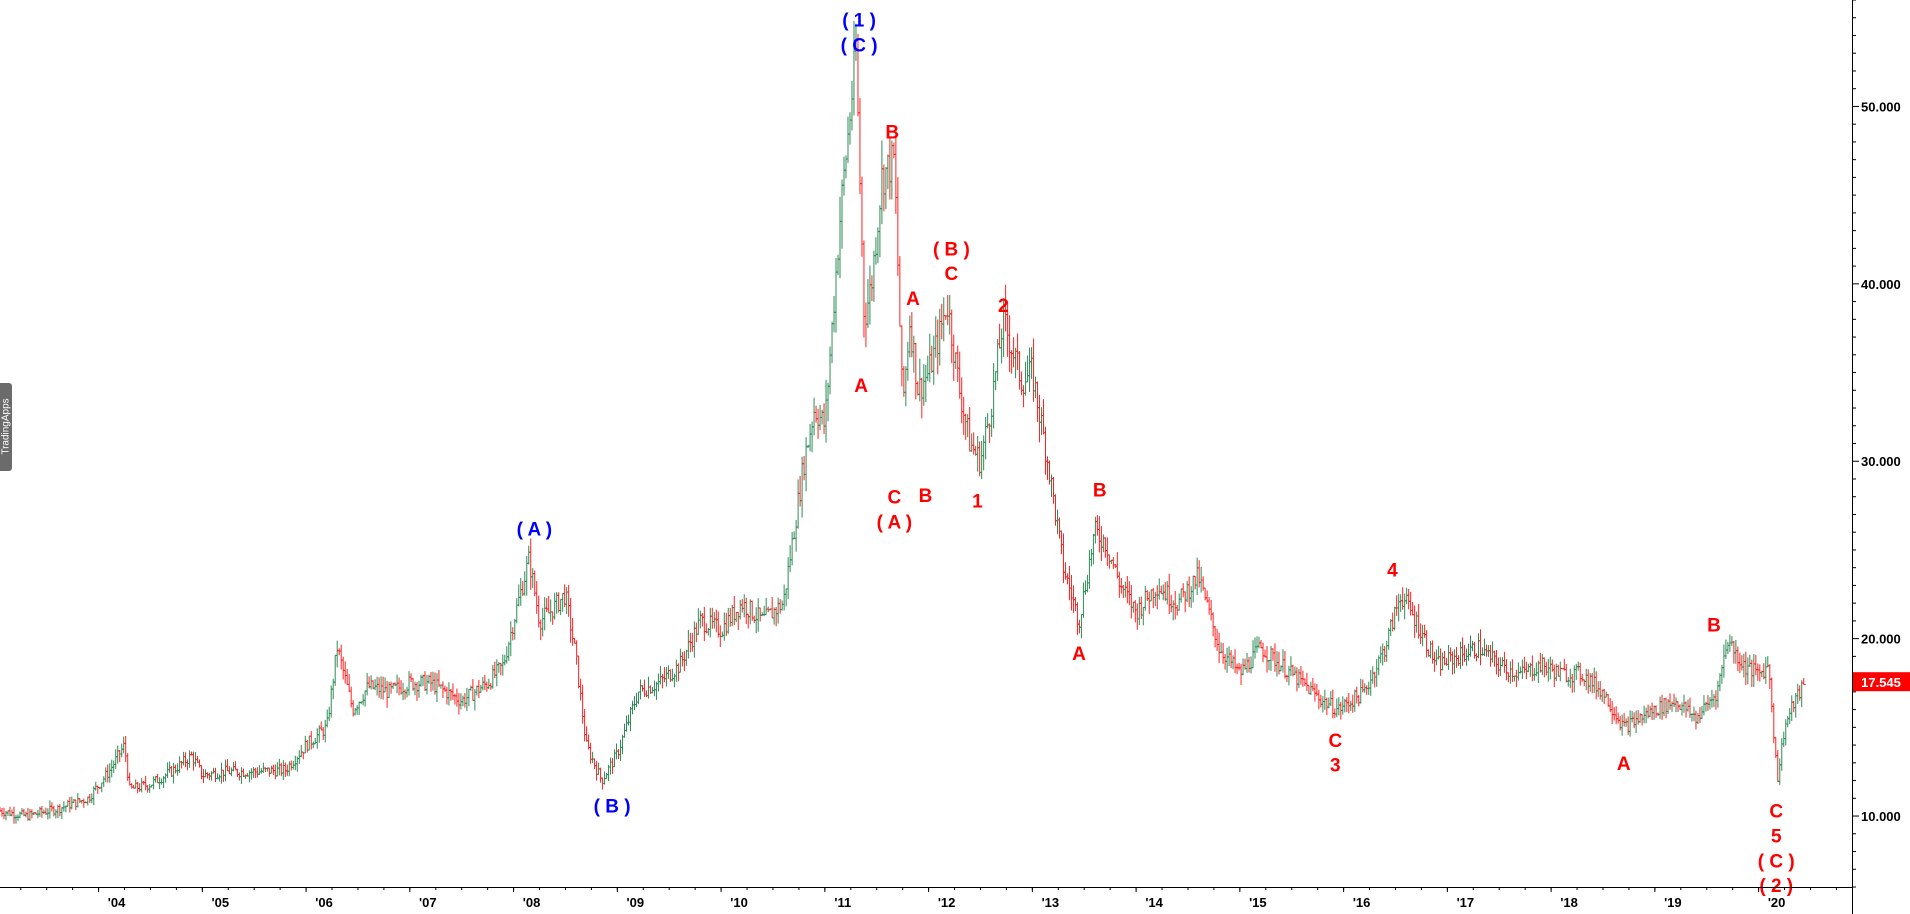  I want to click on x-tick-label: '20, so click(1777, 902).